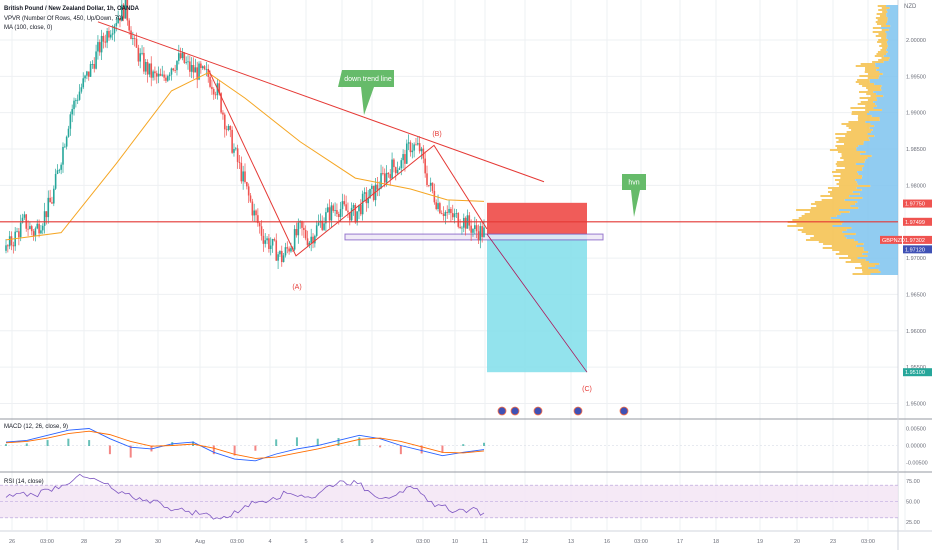 The height and width of the screenshot is (555, 932). I want to click on macd-legend: MACD (12, 26, close, 9), so click(36, 427).